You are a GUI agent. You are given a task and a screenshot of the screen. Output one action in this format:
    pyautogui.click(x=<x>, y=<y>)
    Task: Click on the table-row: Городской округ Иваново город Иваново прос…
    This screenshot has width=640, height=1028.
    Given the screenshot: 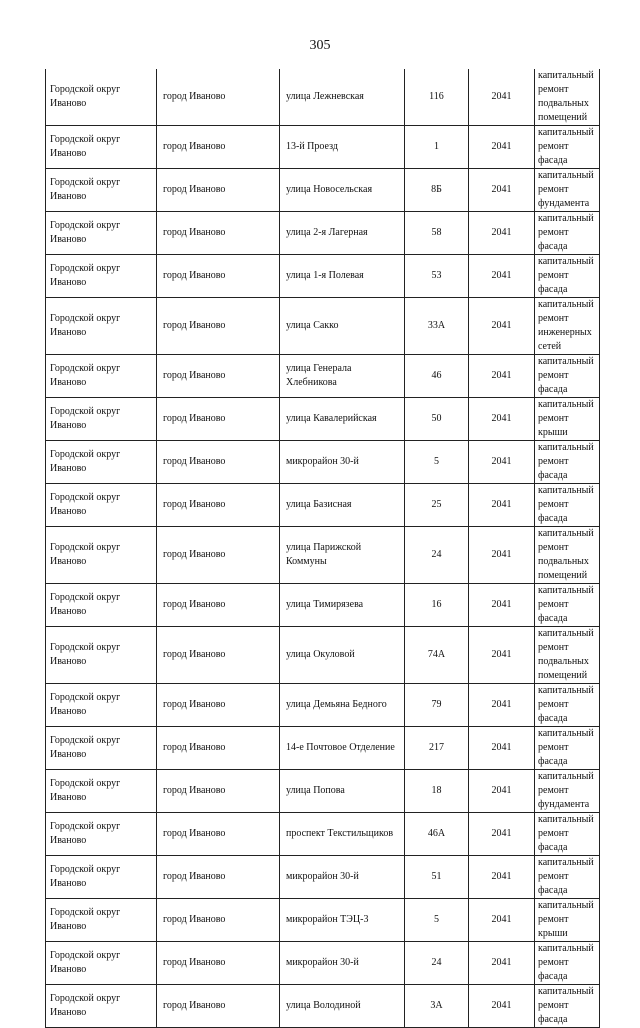 What is the action you would take?
    pyautogui.click(x=322, y=834)
    